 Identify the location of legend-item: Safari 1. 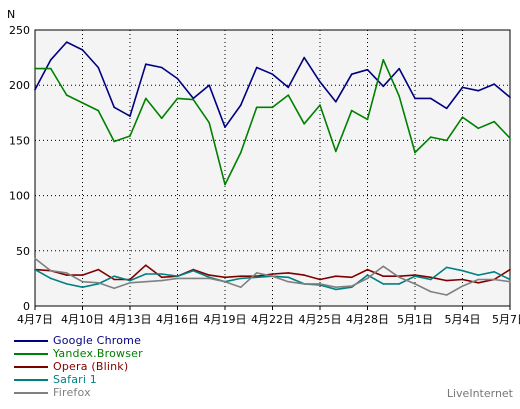
(78, 379).